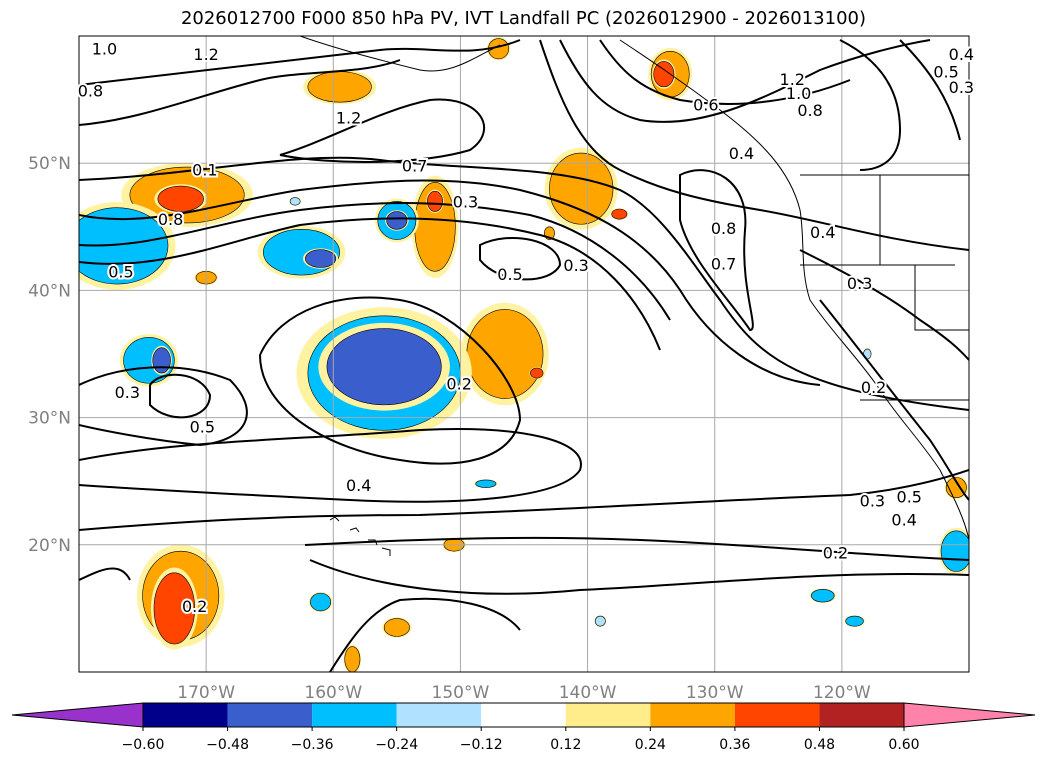 The height and width of the screenshot is (765, 1047). What do you see at coordinates (941, 298) in the screenshot?
I see `state-border` at bounding box center [941, 298].